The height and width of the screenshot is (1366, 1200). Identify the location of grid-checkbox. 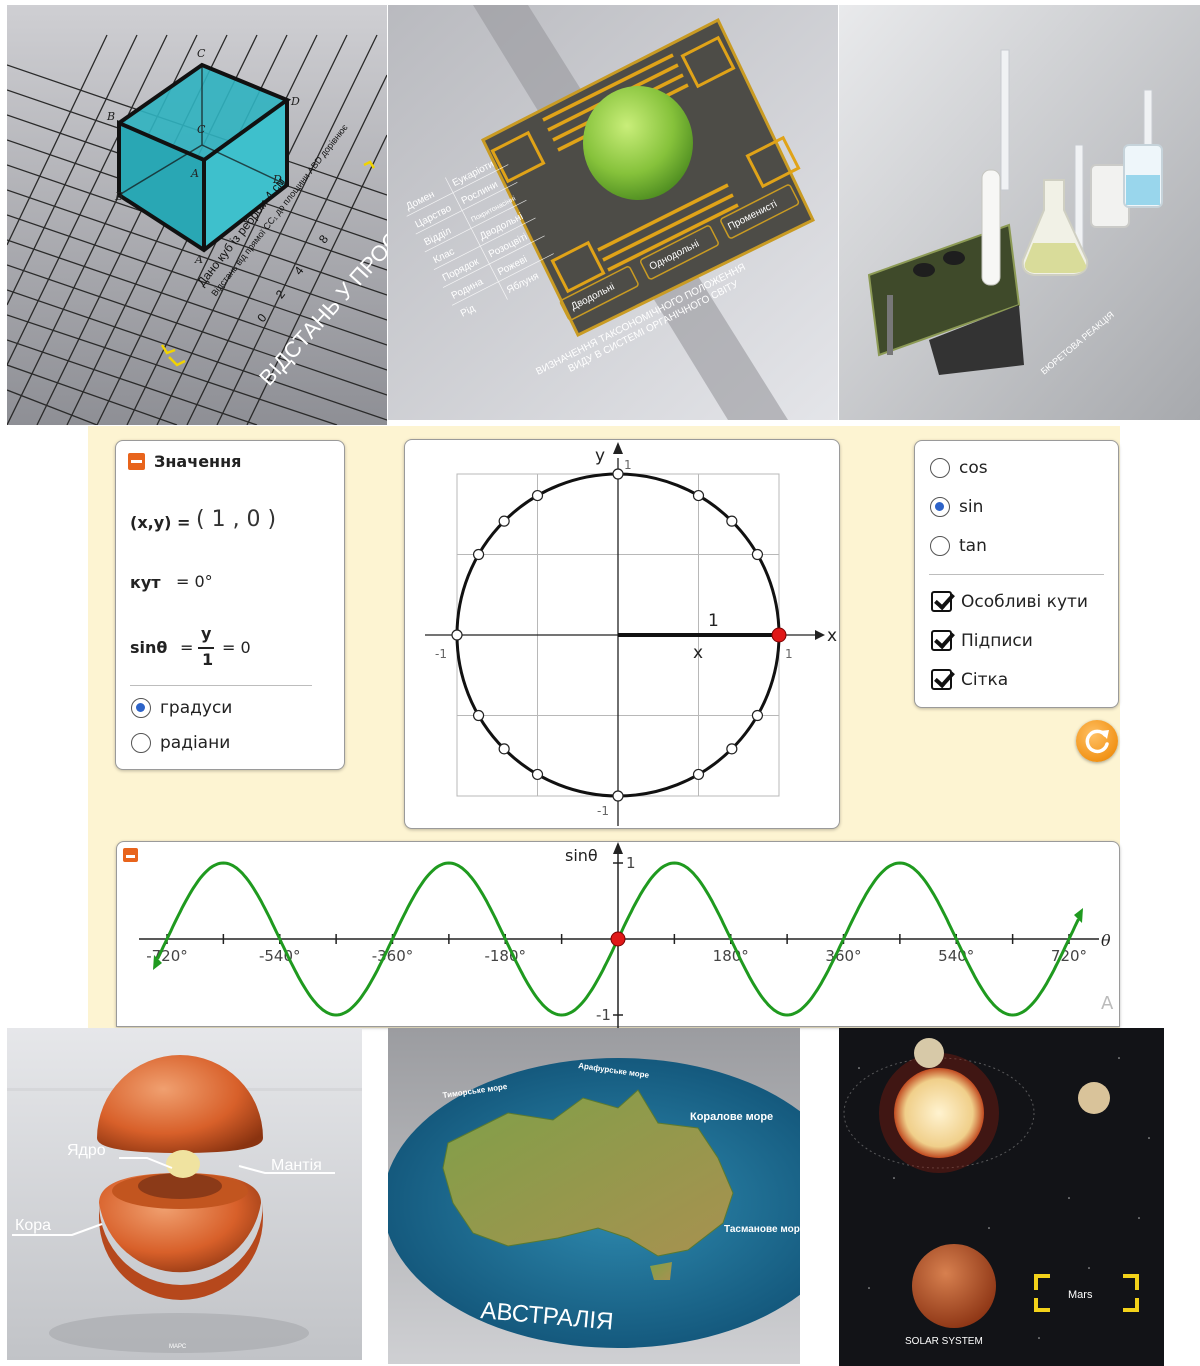
(941, 679).